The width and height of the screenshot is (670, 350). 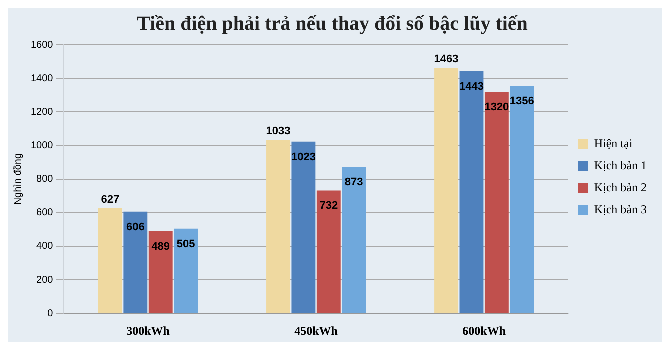 I want to click on data-label: 627, so click(x=110, y=200).